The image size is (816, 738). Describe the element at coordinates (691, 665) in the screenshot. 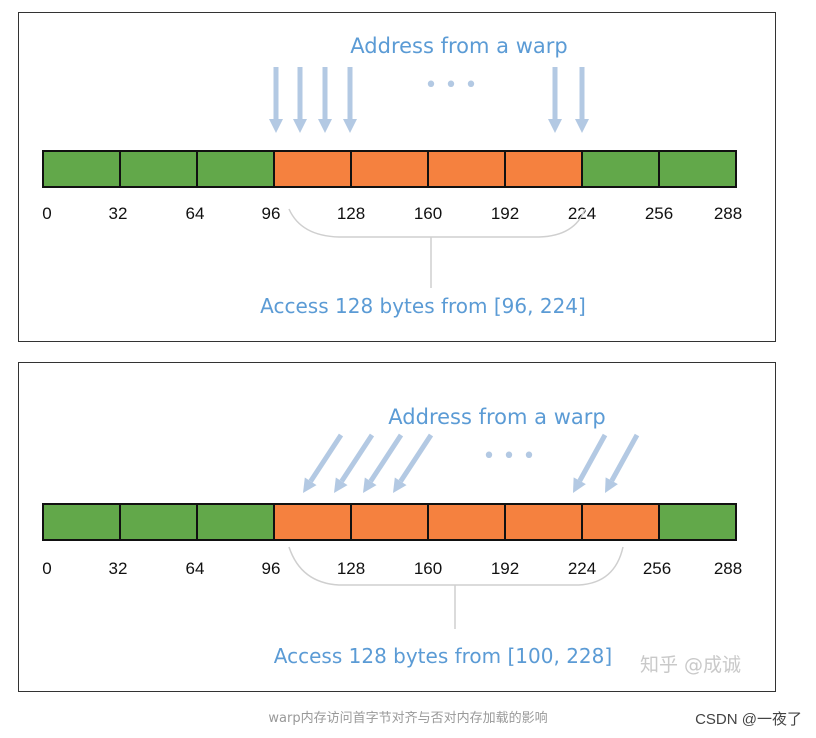

I see `zhihu-watermark: 知乎 @成诚` at that location.